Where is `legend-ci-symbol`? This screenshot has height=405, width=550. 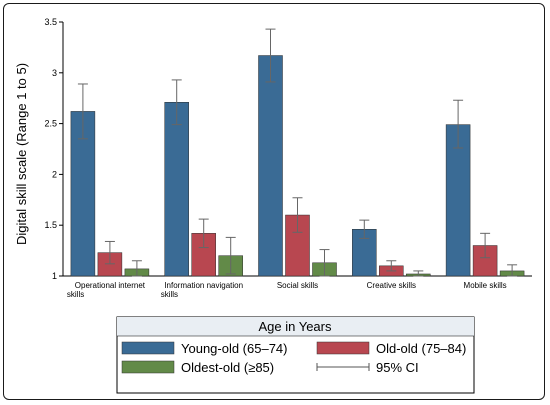
legend-ci-symbol is located at coordinates (343, 367).